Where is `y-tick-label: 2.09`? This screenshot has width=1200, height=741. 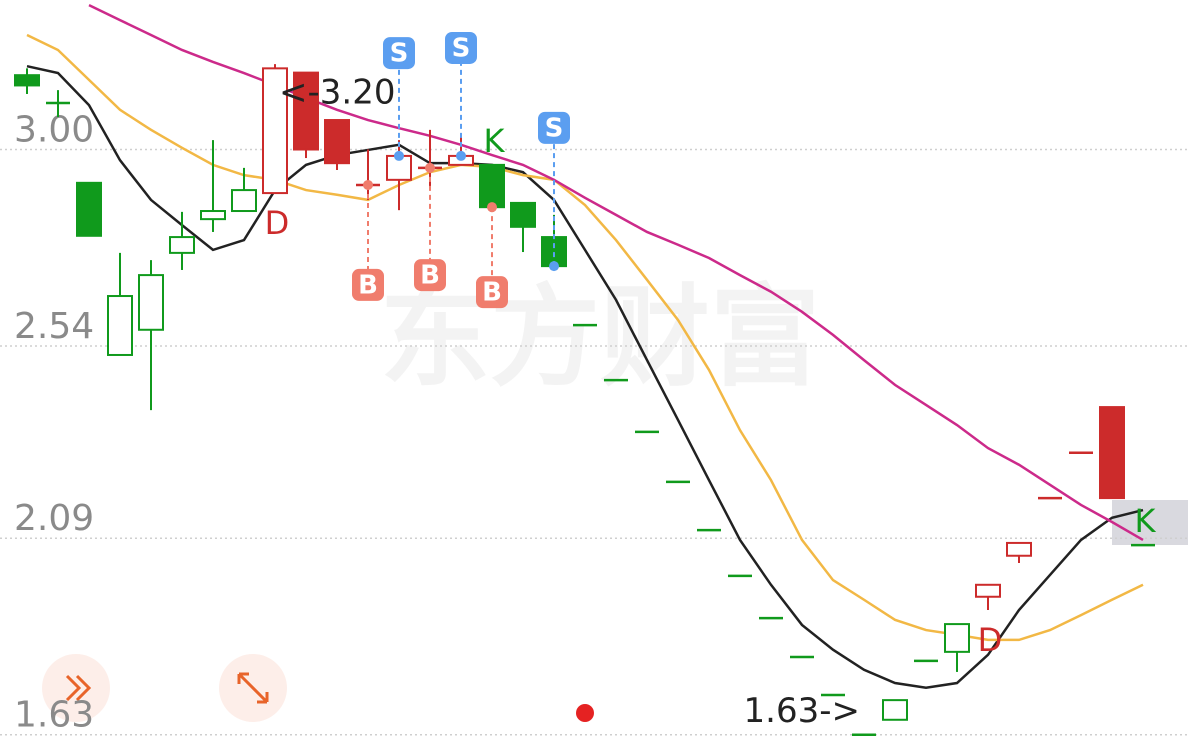
y-tick-label: 2.09 is located at coordinates (54, 518).